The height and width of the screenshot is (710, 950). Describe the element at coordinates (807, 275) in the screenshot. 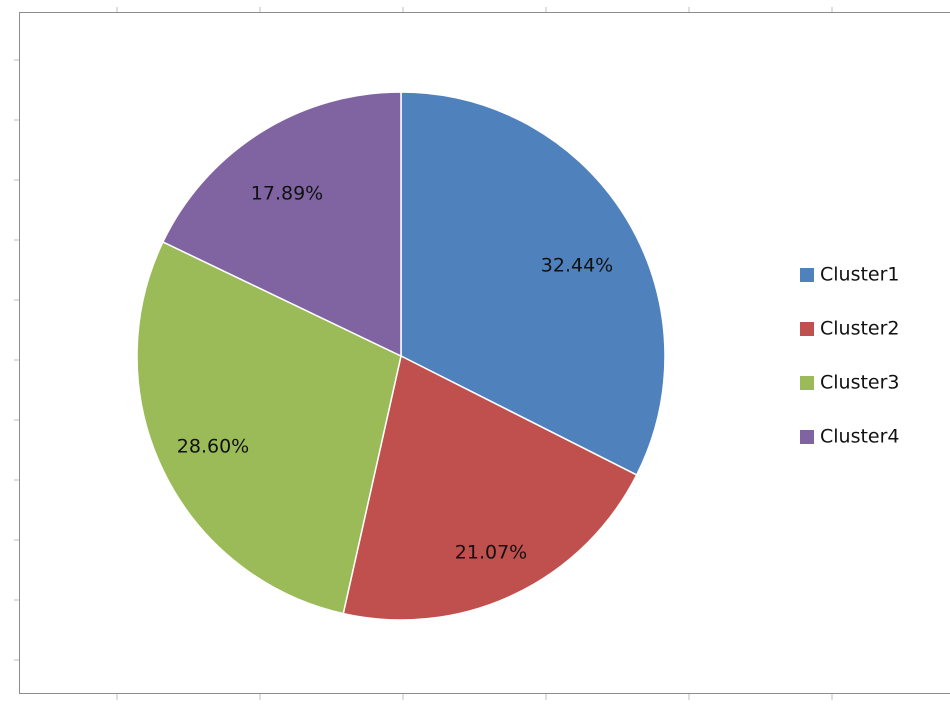

I see `legend-swatch-cluster1` at that location.